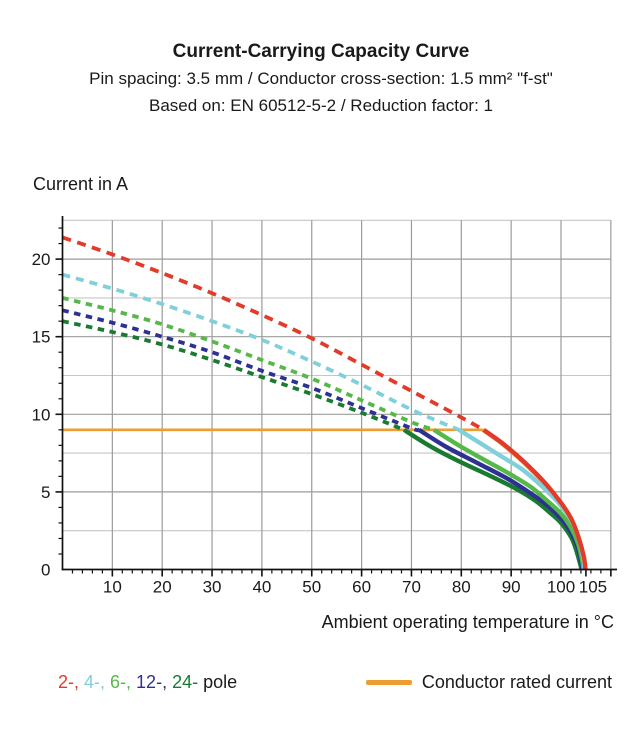 The width and height of the screenshot is (642, 753). What do you see at coordinates (41, 259) in the screenshot?
I see `y-tick-label: 20` at bounding box center [41, 259].